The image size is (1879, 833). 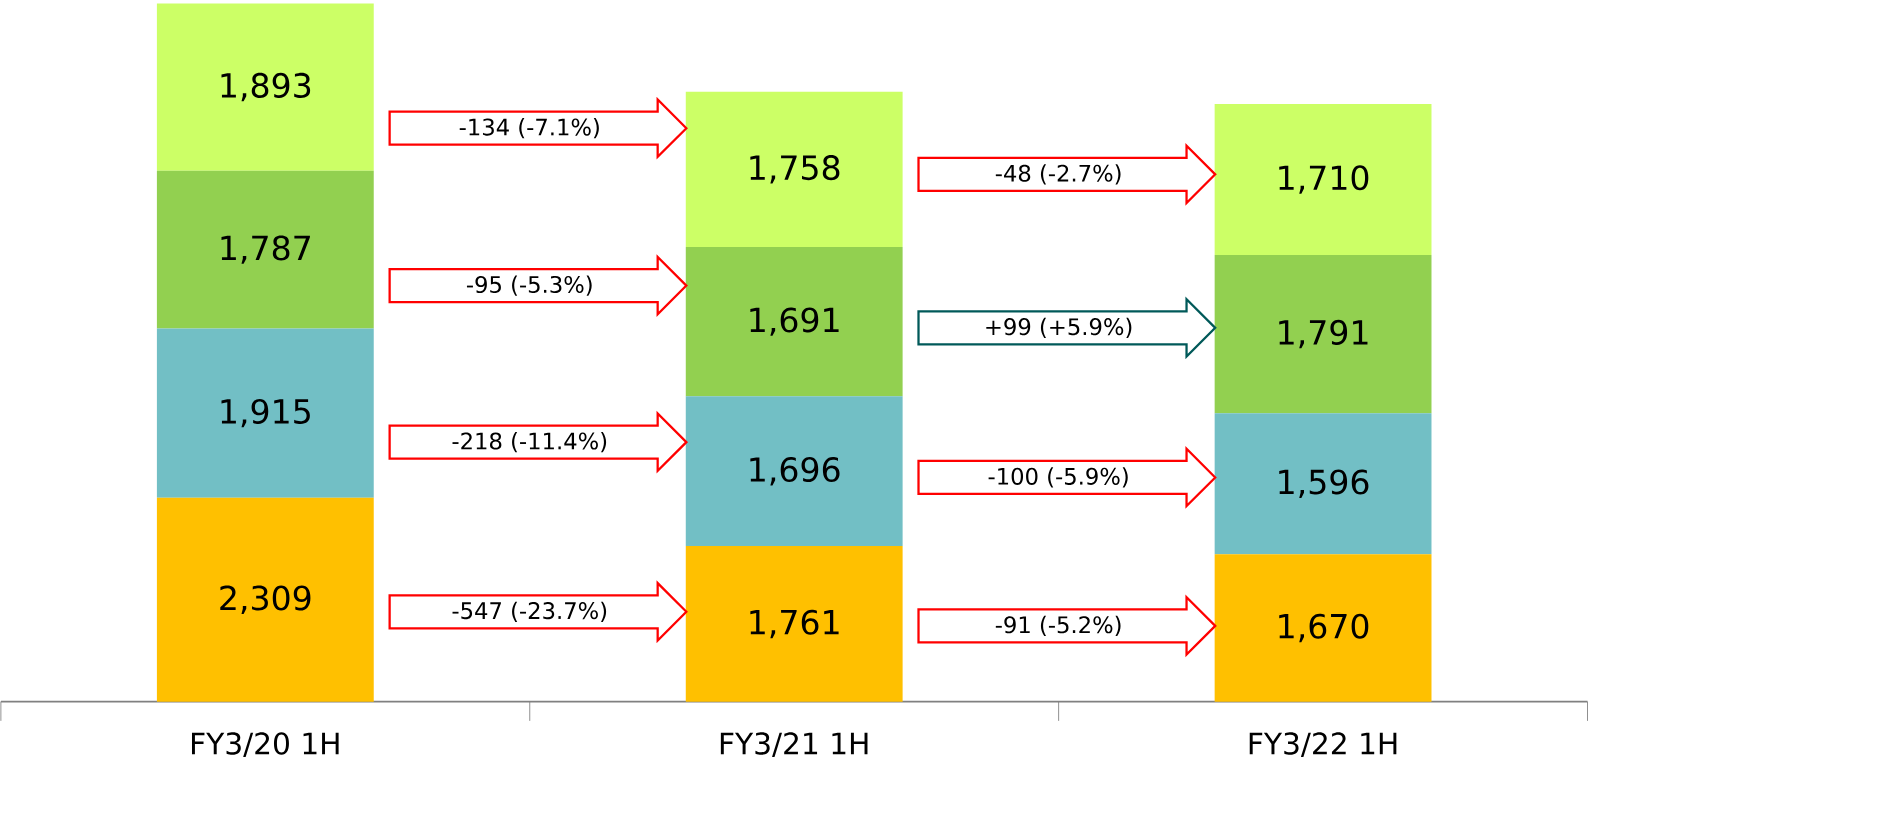 I want to click on x-tick-label: FY3/22 1H, so click(x=1323, y=745).